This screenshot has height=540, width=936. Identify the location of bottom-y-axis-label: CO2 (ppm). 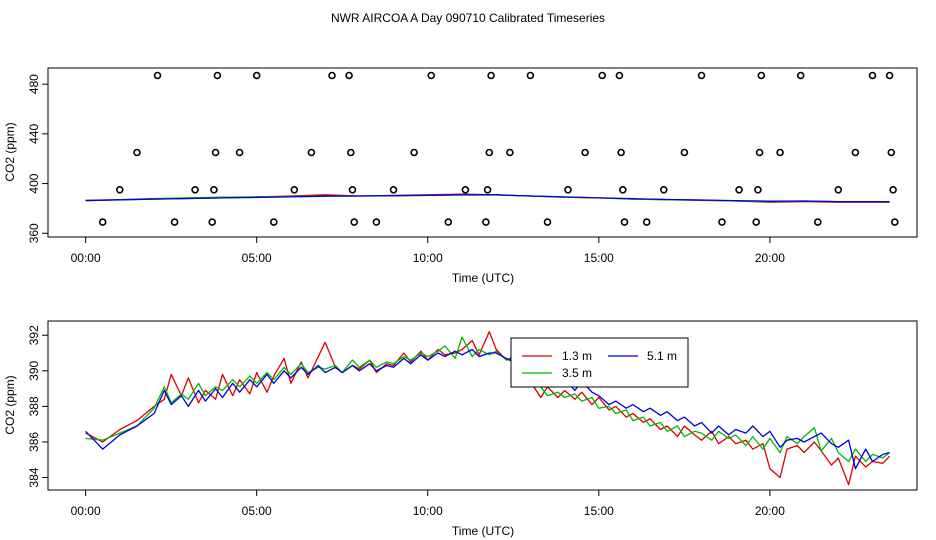
(10, 404).